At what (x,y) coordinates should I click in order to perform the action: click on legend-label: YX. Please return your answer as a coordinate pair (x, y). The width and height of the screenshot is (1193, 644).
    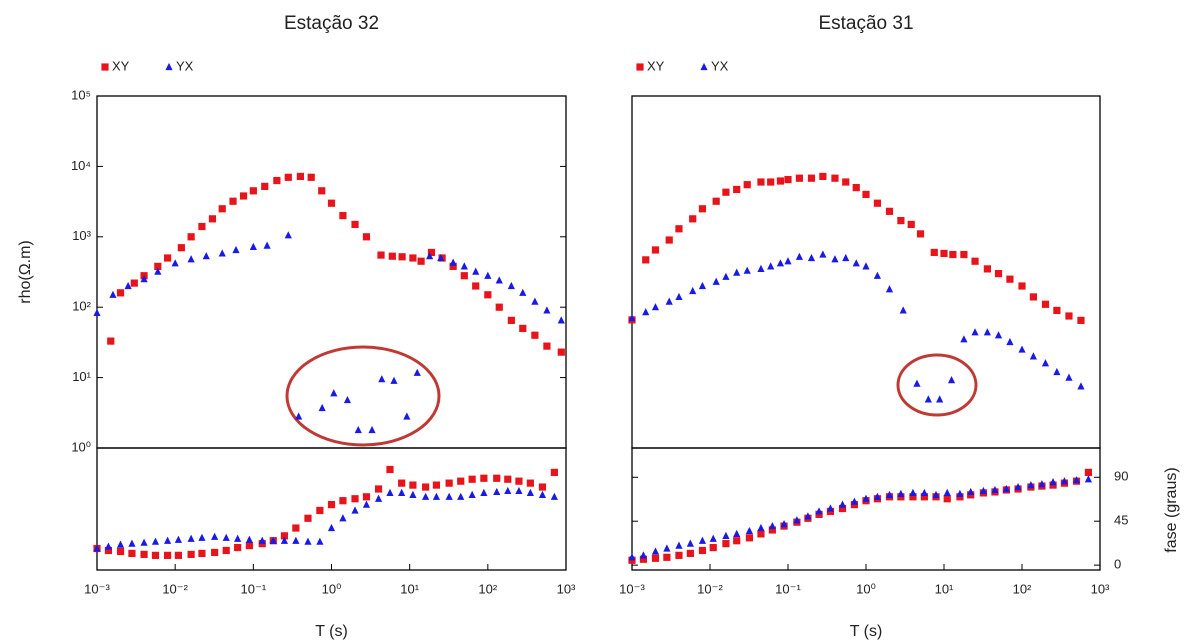
    Looking at the image, I should click on (185, 65).